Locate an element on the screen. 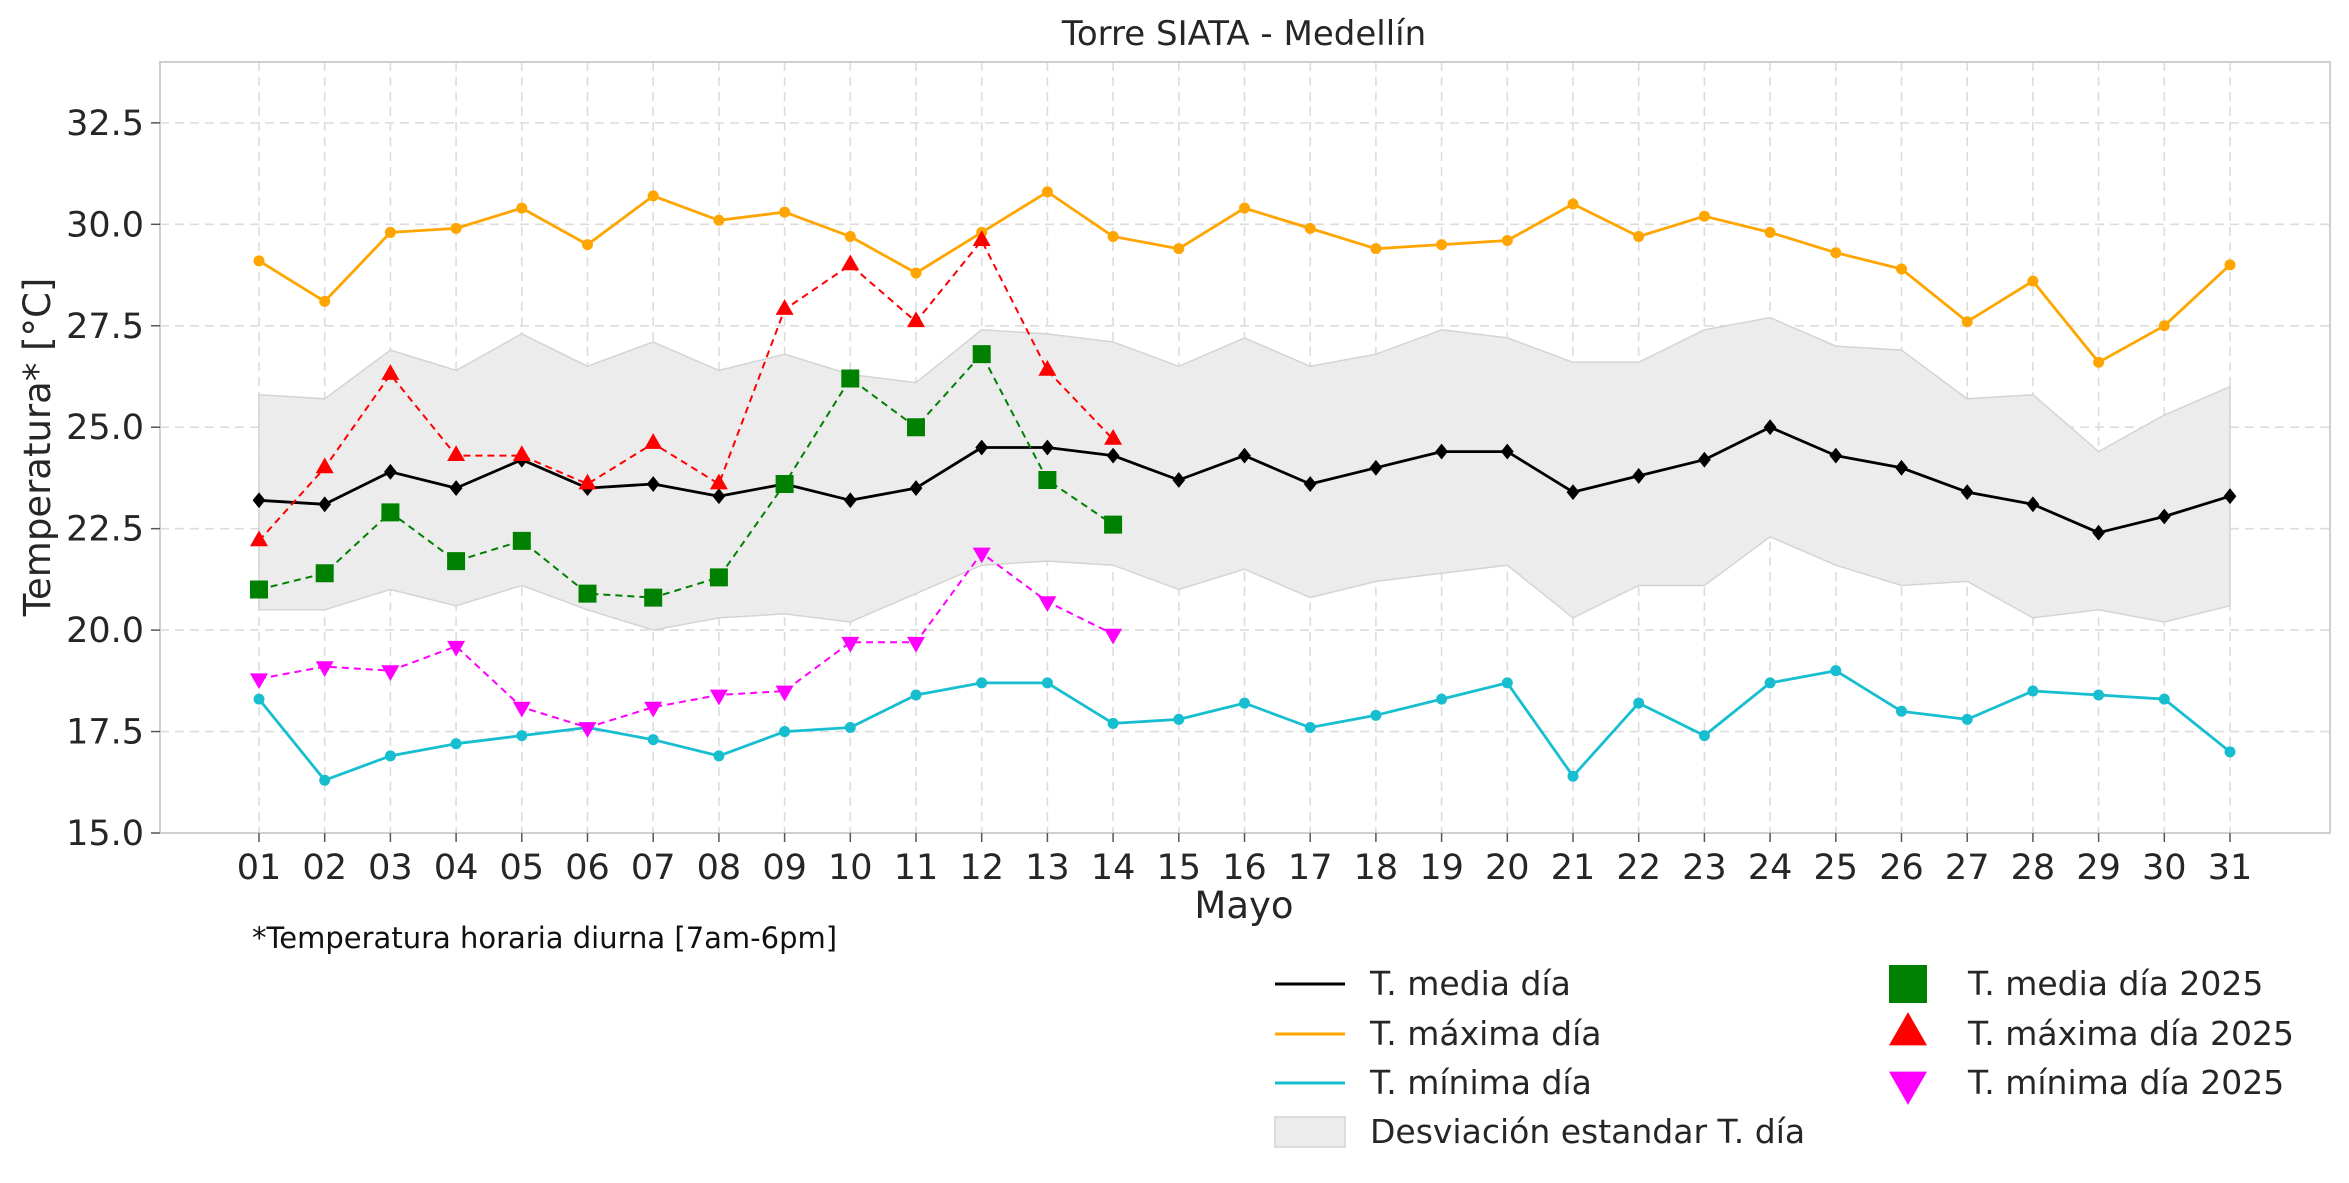 The height and width of the screenshot is (1183, 2349). legend-label: T. media día is located at coordinates (1470, 983).